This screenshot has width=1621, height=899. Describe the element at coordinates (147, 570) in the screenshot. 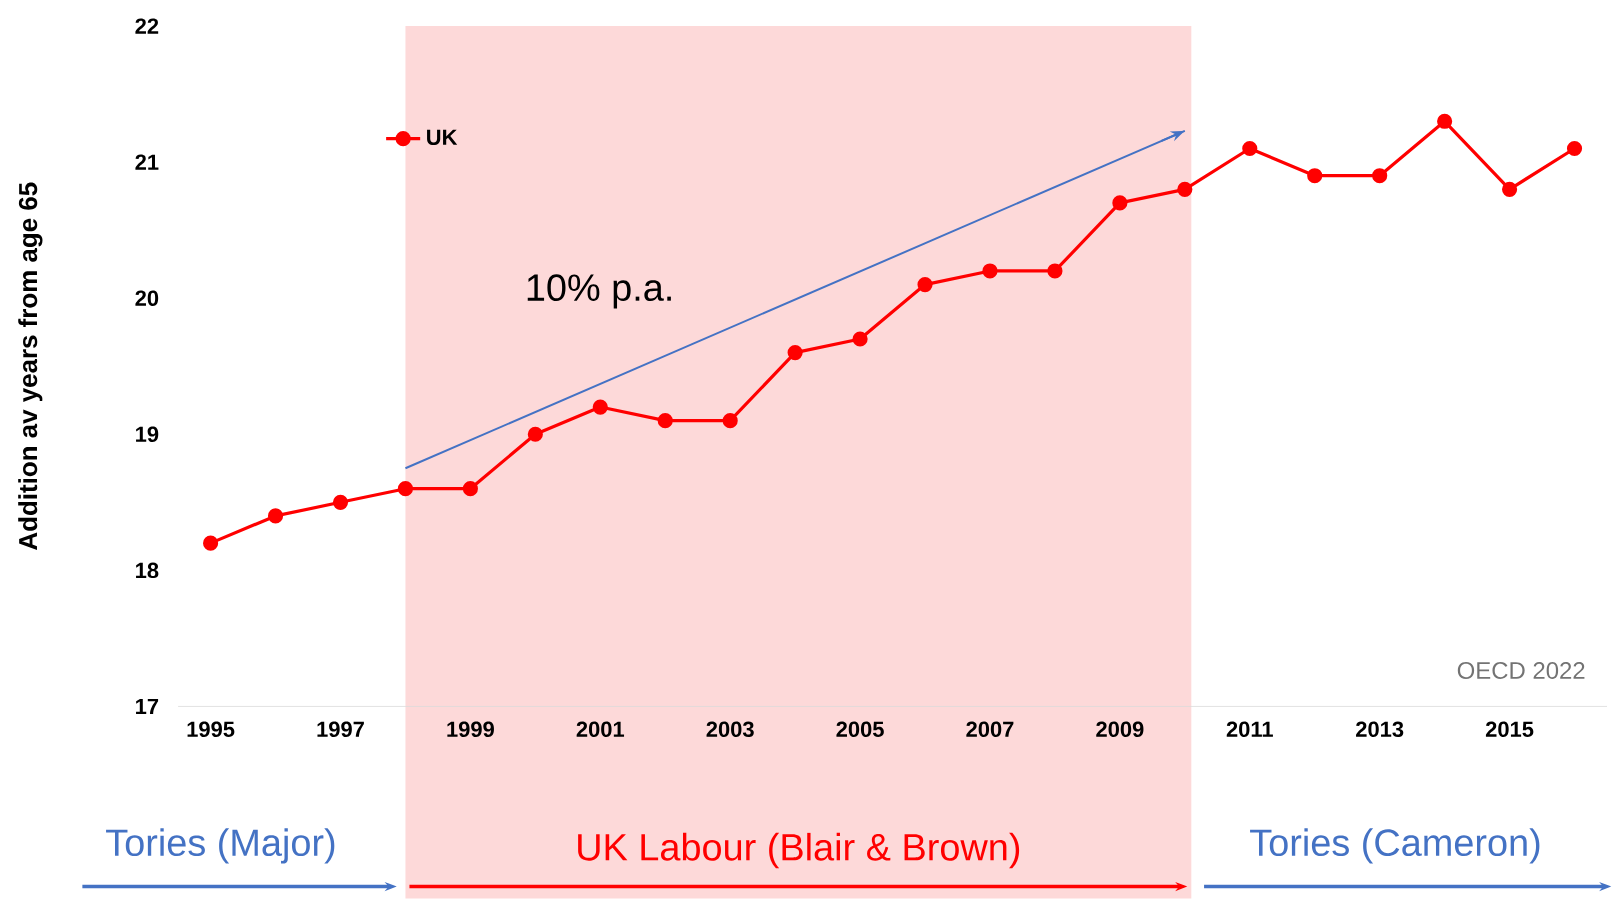

I see `y-tick-label: 18` at that location.